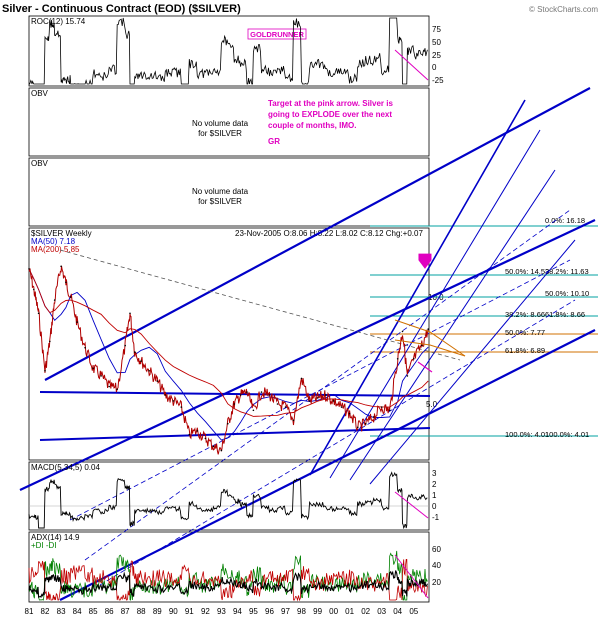  Describe the element at coordinates (567, 271) in the screenshot. I see `fib-label: 38.2%: 11.63` at that location.